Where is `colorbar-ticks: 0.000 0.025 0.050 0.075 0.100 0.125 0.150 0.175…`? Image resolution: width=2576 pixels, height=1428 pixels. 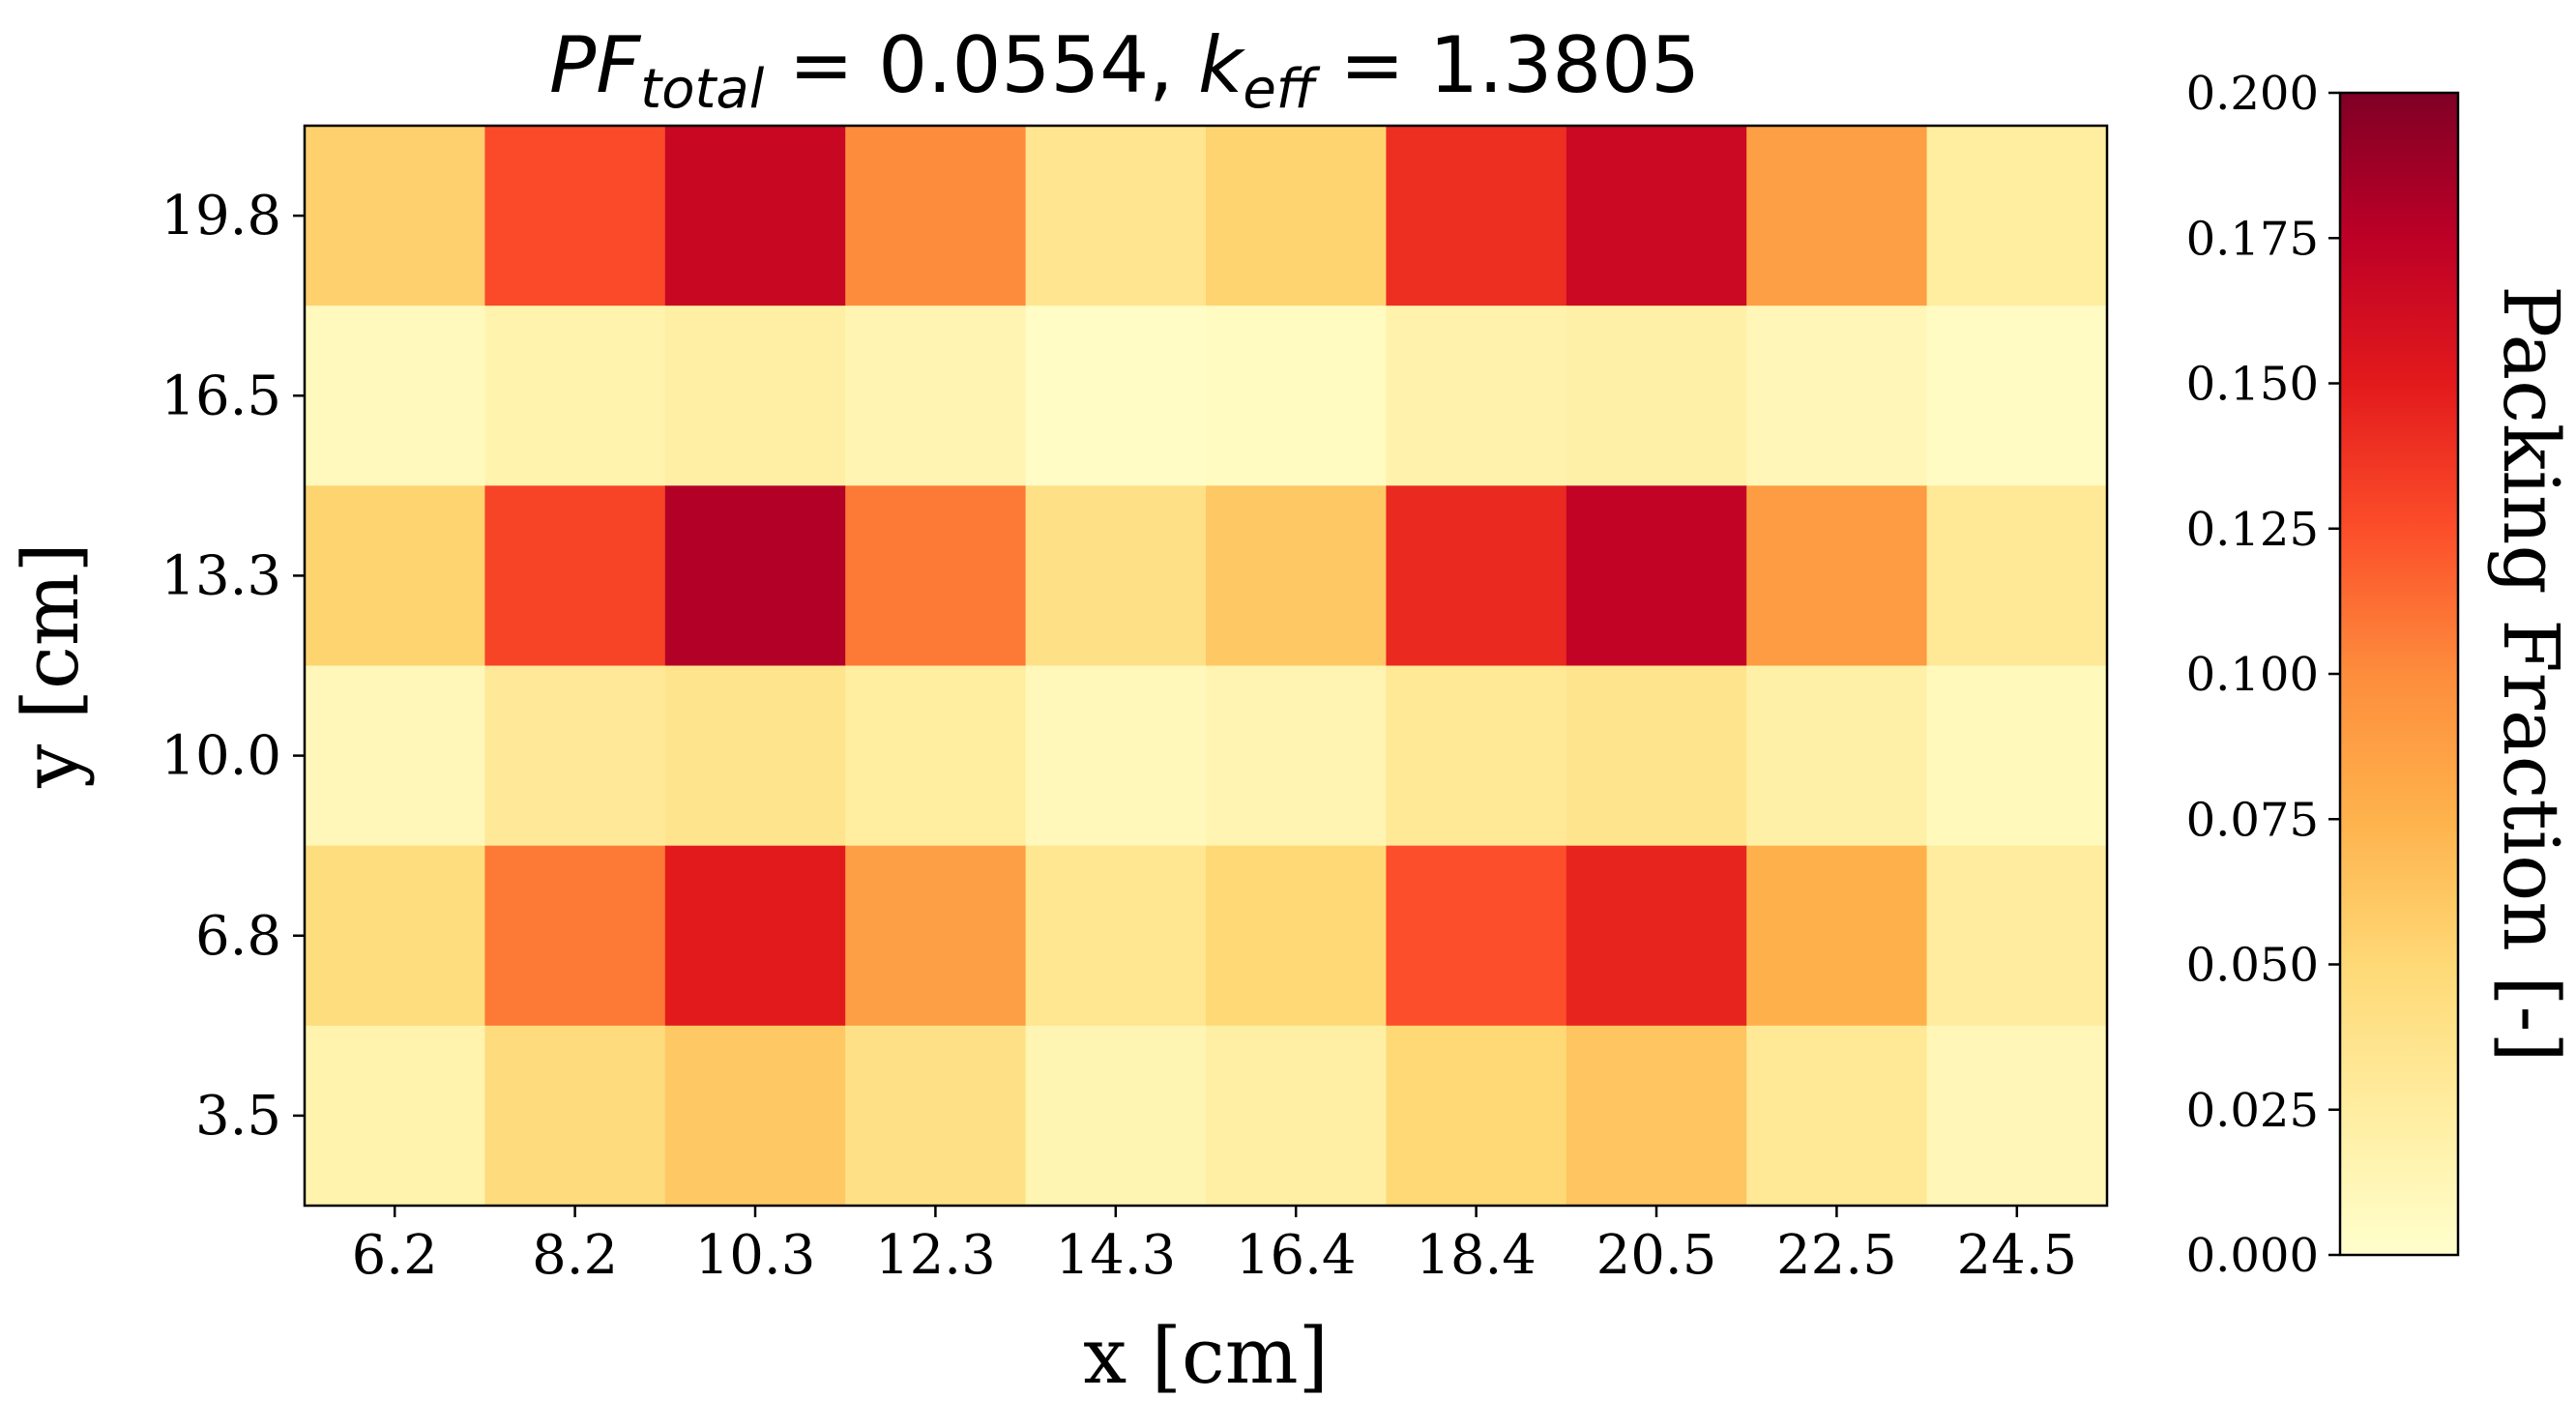 colorbar-ticks: 0.000 0.025 0.050 0.075 0.100 0.125 0.150 0.175… is located at coordinates (2263, 675).